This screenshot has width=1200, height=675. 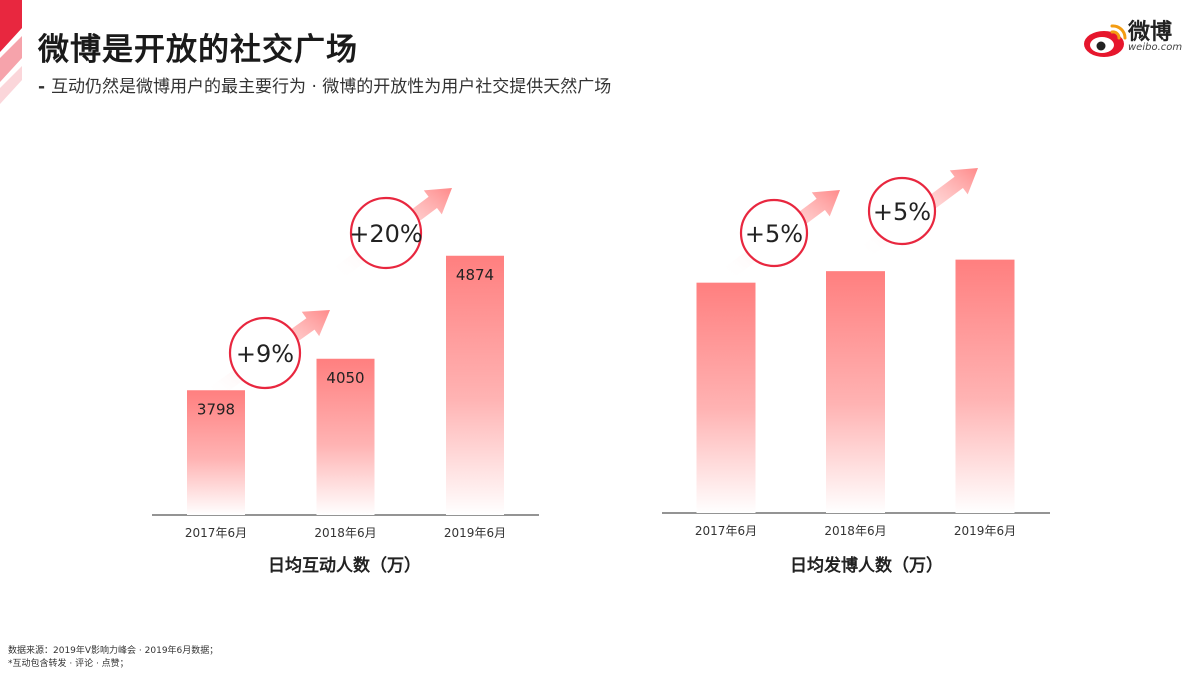 I want to click on page-subtitle: - 互动仍然是微博用户的最主要行为 · 微博的开放性为用户社交提供天然广场, so click(x=324, y=84).